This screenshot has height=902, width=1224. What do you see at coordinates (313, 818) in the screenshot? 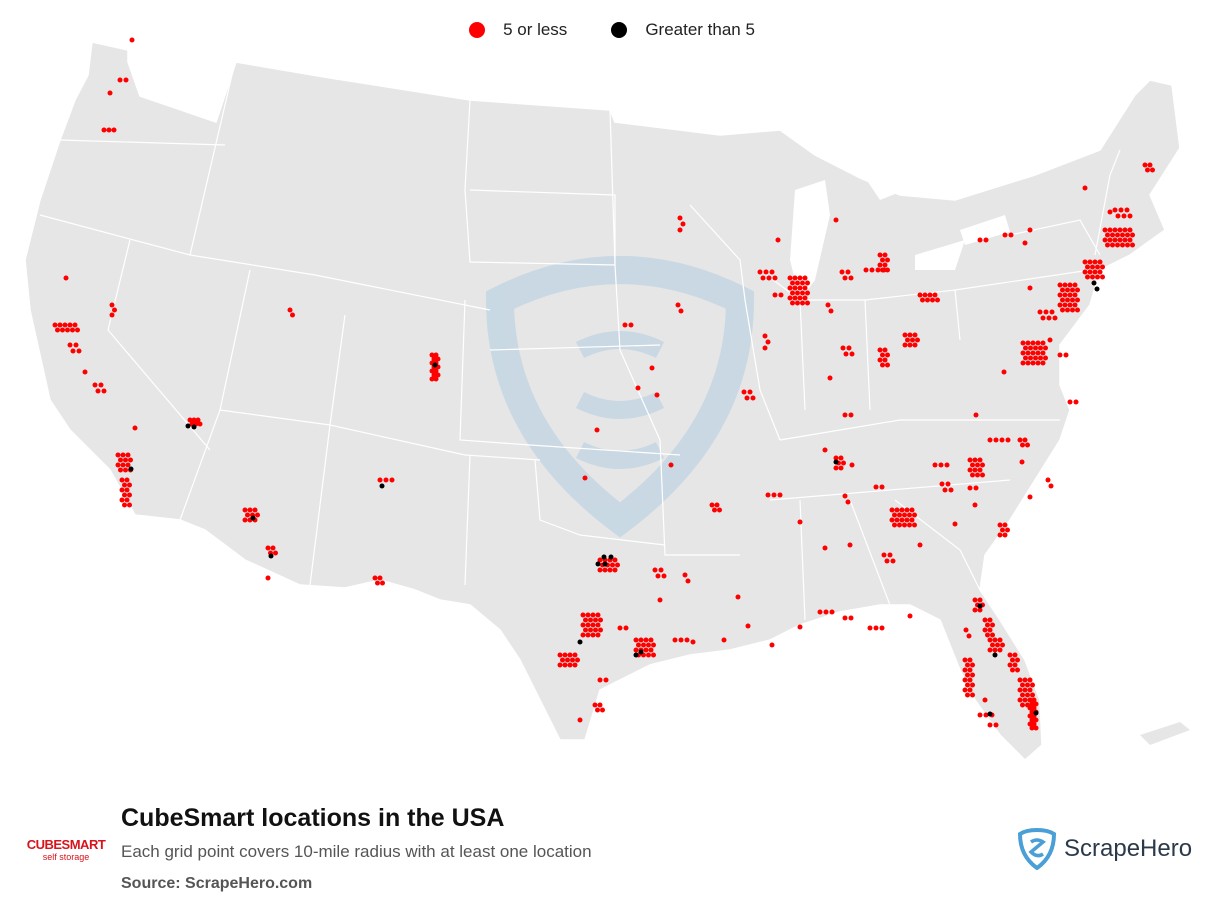
I see `page-title: CubeSmart locations in the USA` at bounding box center [313, 818].